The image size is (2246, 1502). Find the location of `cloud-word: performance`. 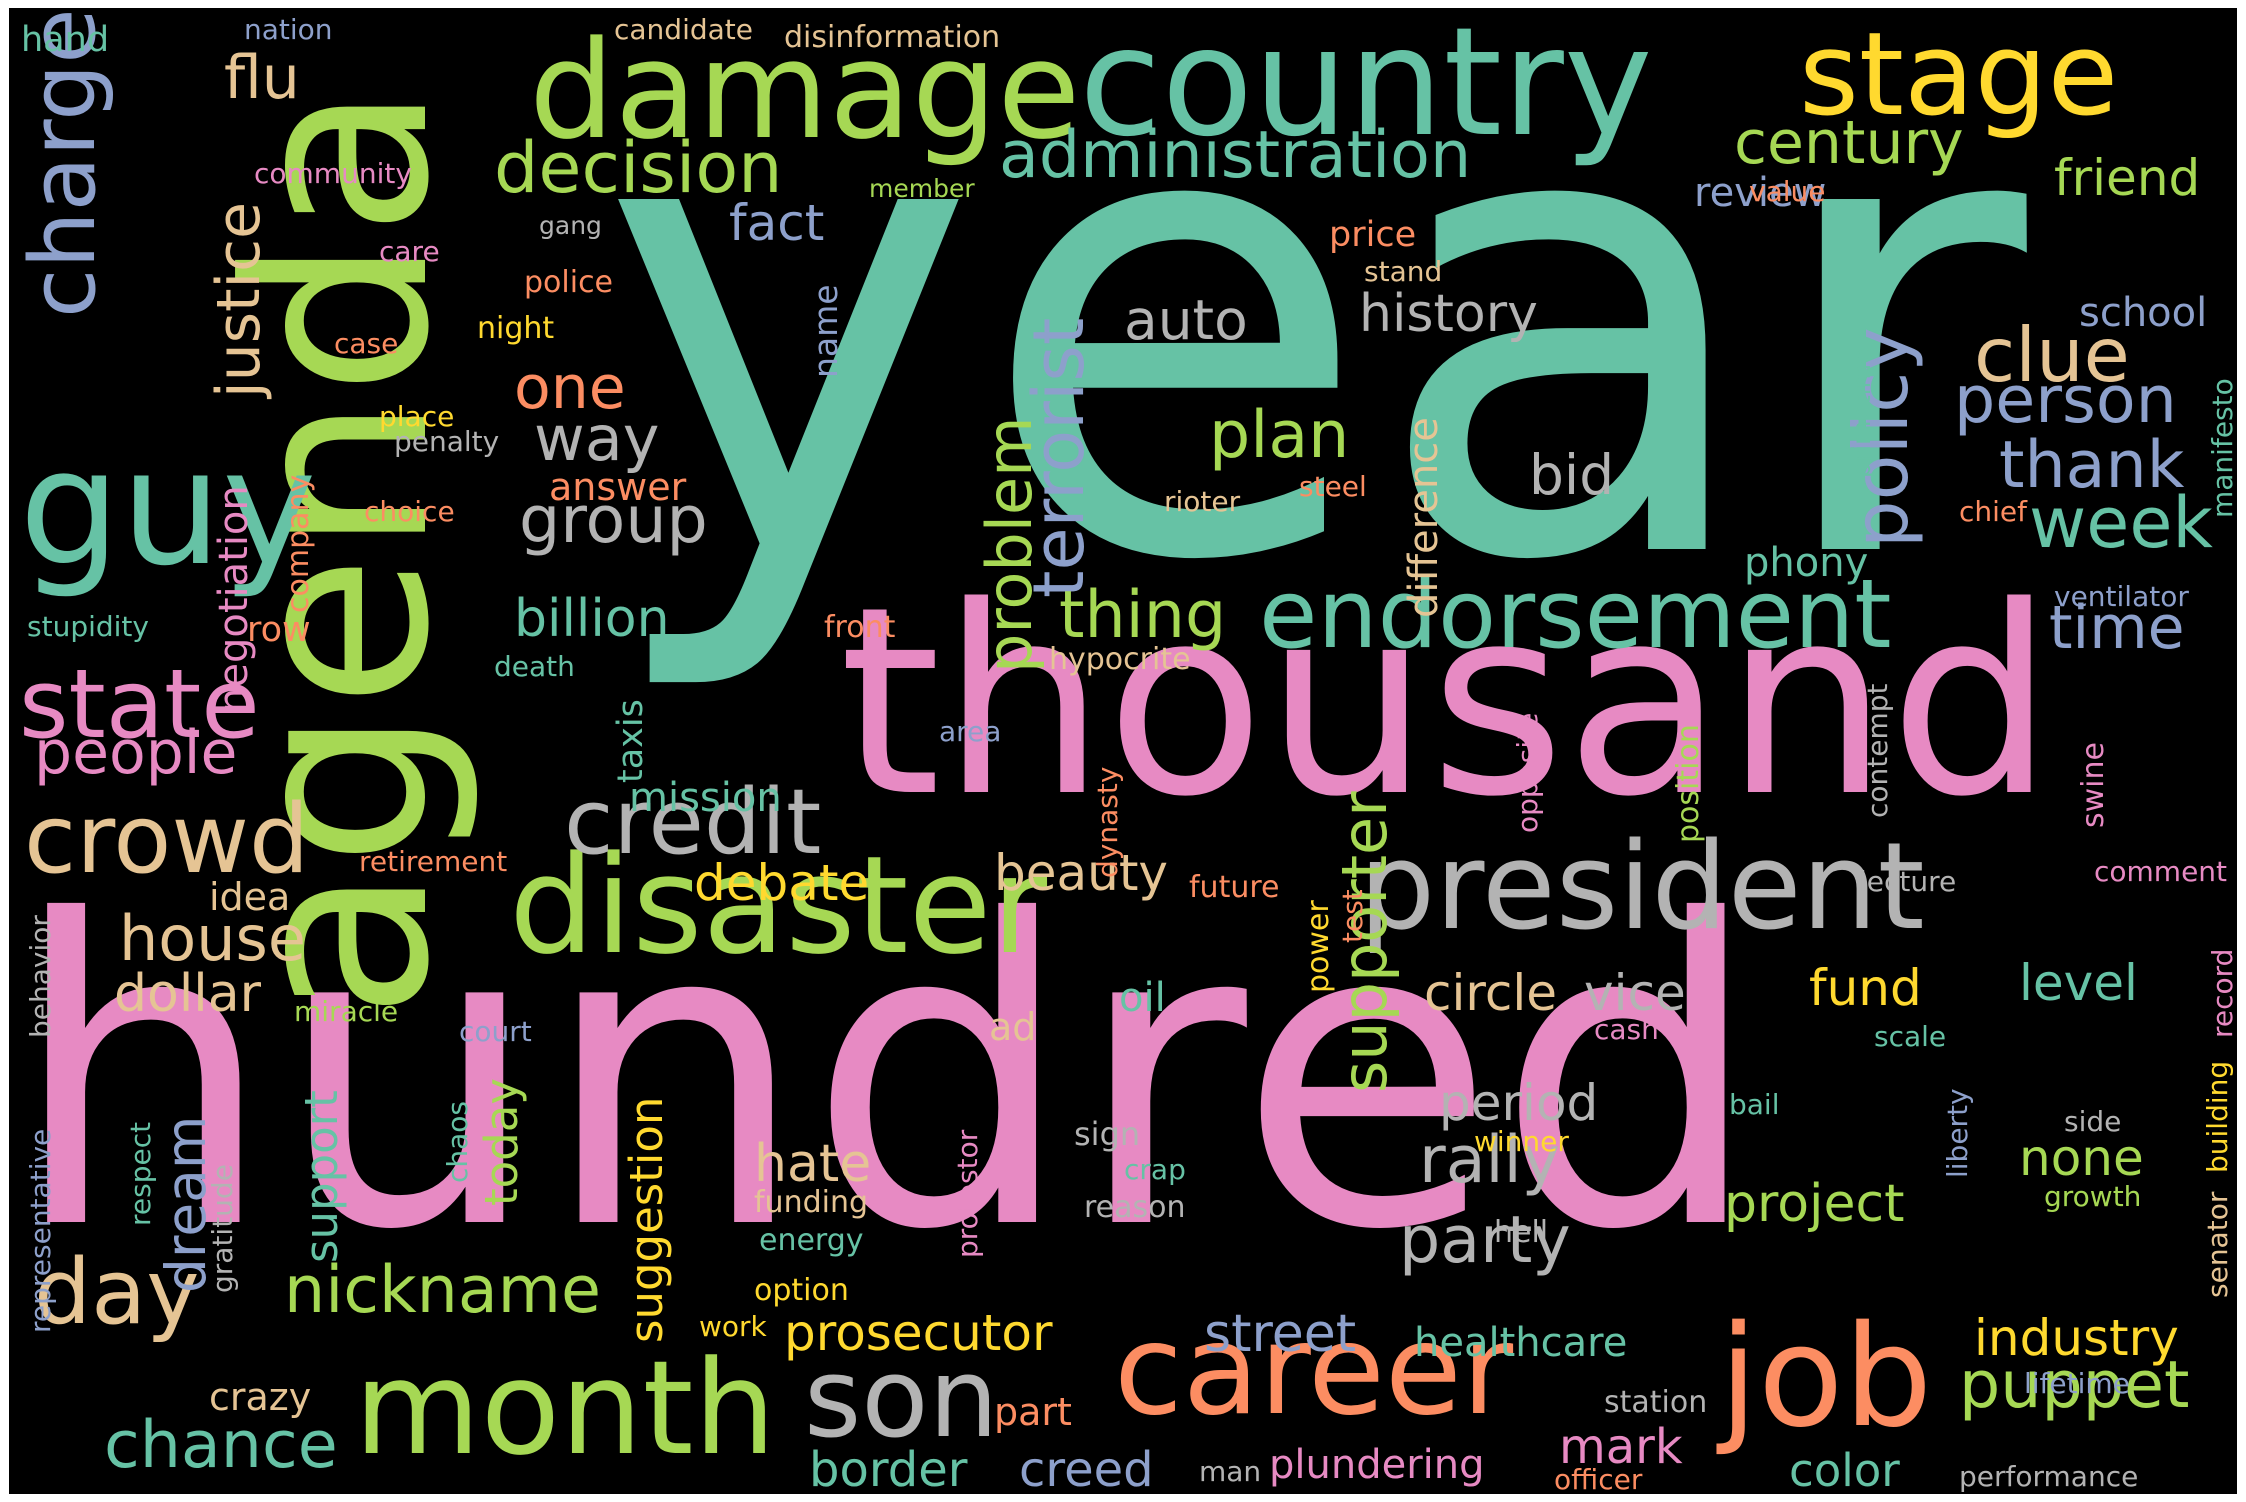

cloud-word: performance is located at coordinates (2049, 1476).